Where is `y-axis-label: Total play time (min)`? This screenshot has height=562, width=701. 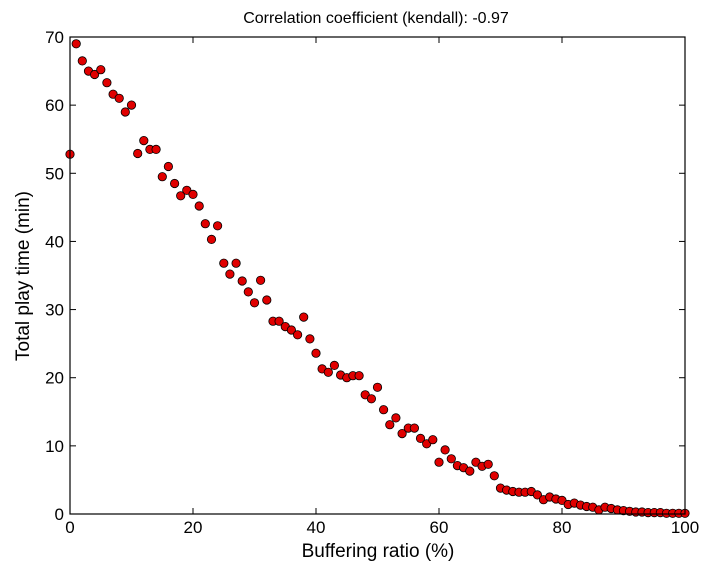
y-axis-label: Total play time (min) is located at coordinates (23, 276).